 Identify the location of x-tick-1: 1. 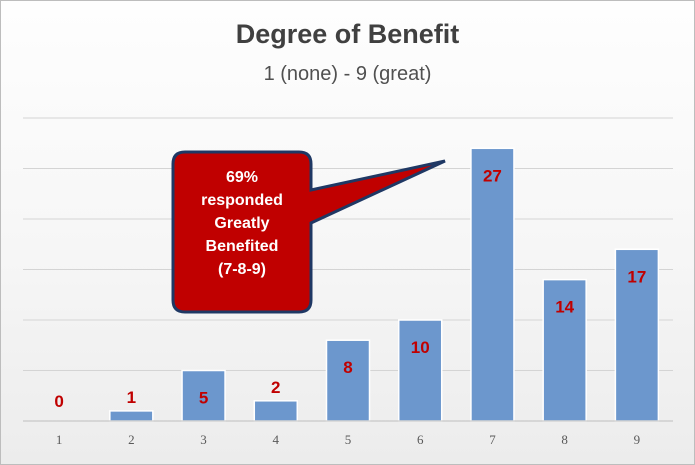
(59, 439).